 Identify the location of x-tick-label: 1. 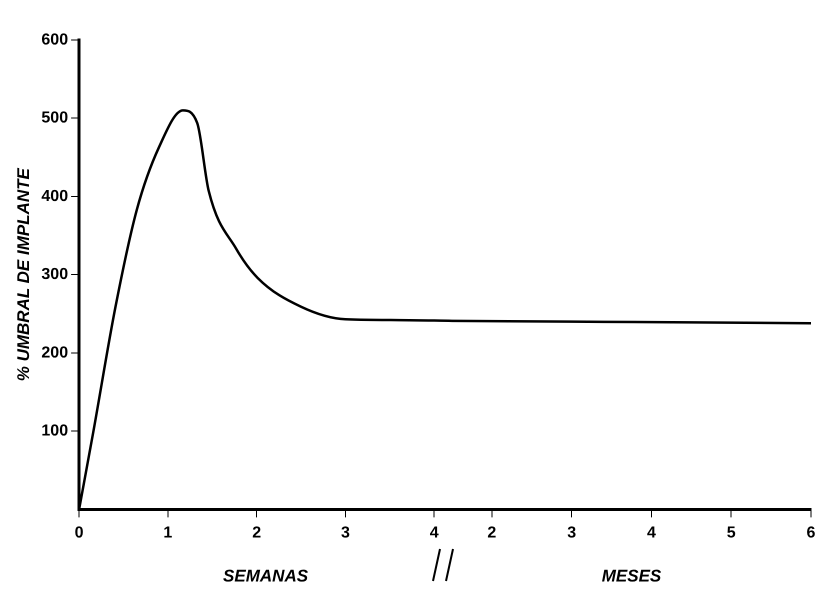
(167, 533).